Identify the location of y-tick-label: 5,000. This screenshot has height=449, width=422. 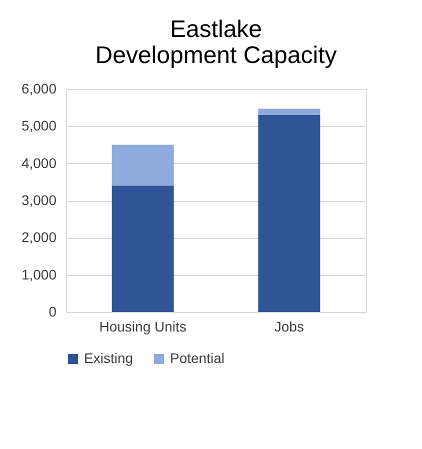
(39, 126).